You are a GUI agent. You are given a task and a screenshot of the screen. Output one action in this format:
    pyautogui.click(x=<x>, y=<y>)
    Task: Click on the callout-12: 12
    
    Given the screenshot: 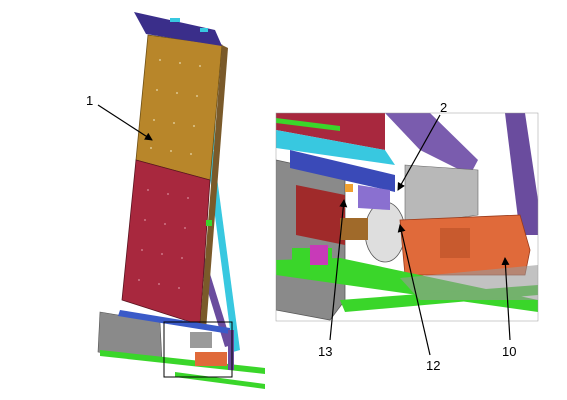 What is the action you would take?
    pyautogui.click(x=433, y=365)
    